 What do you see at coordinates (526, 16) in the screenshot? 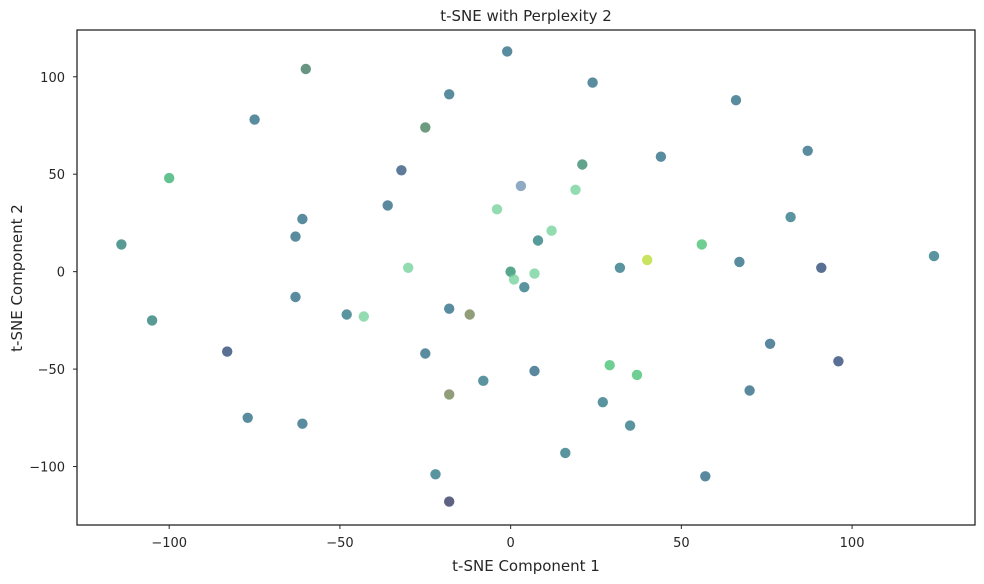
I see `chart-title: t-SNE with Perplexity 2` at bounding box center [526, 16].